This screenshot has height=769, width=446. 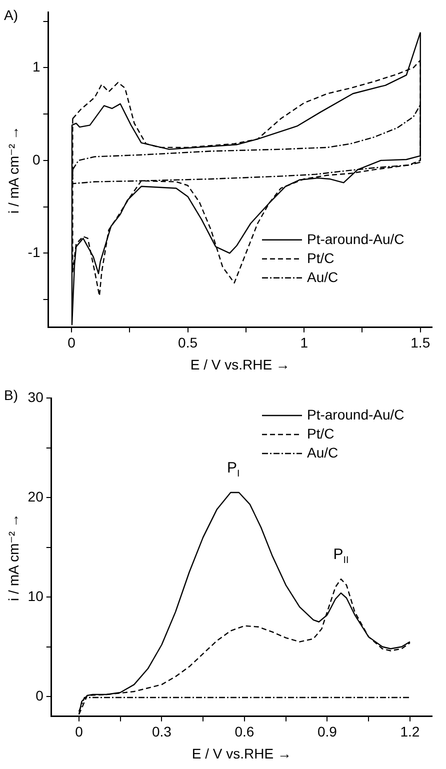 What do you see at coordinates (36, 596) in the screenshot?
I see `y-tick-label: 10` at bounding box center [36, 596].